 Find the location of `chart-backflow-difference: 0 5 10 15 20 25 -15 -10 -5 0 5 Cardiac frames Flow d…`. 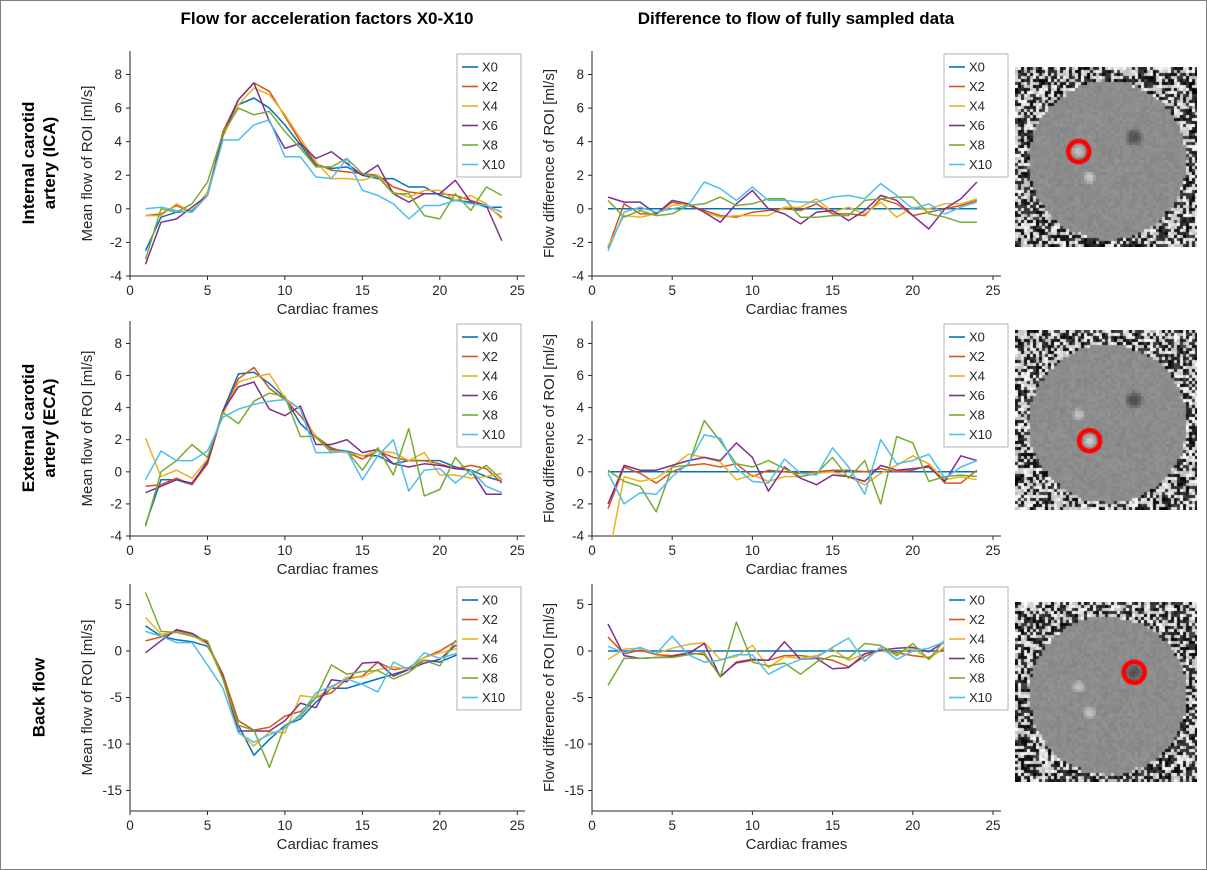

chart-backflow-difference: 0 5 10 15 20 25 -15 -10 -5 0 5 Cardiac frames Flow d… is located at coordinates (778, 716).